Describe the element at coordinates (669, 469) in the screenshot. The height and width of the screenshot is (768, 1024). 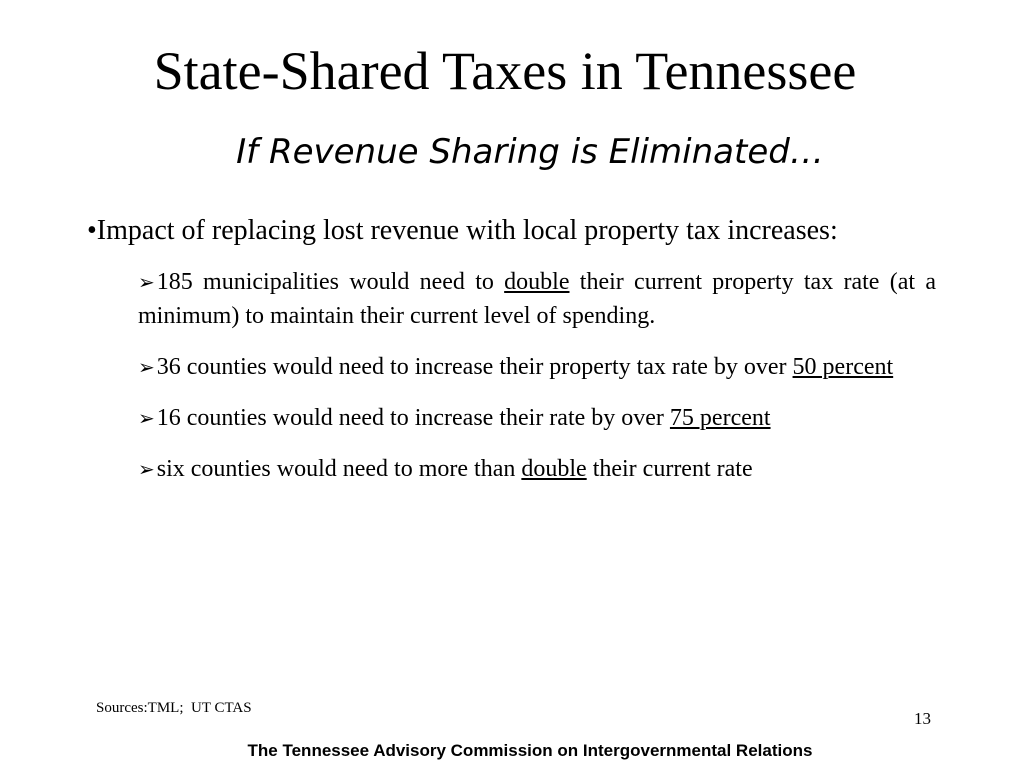
I see `sub-bullet-text: their current rate` at that location.